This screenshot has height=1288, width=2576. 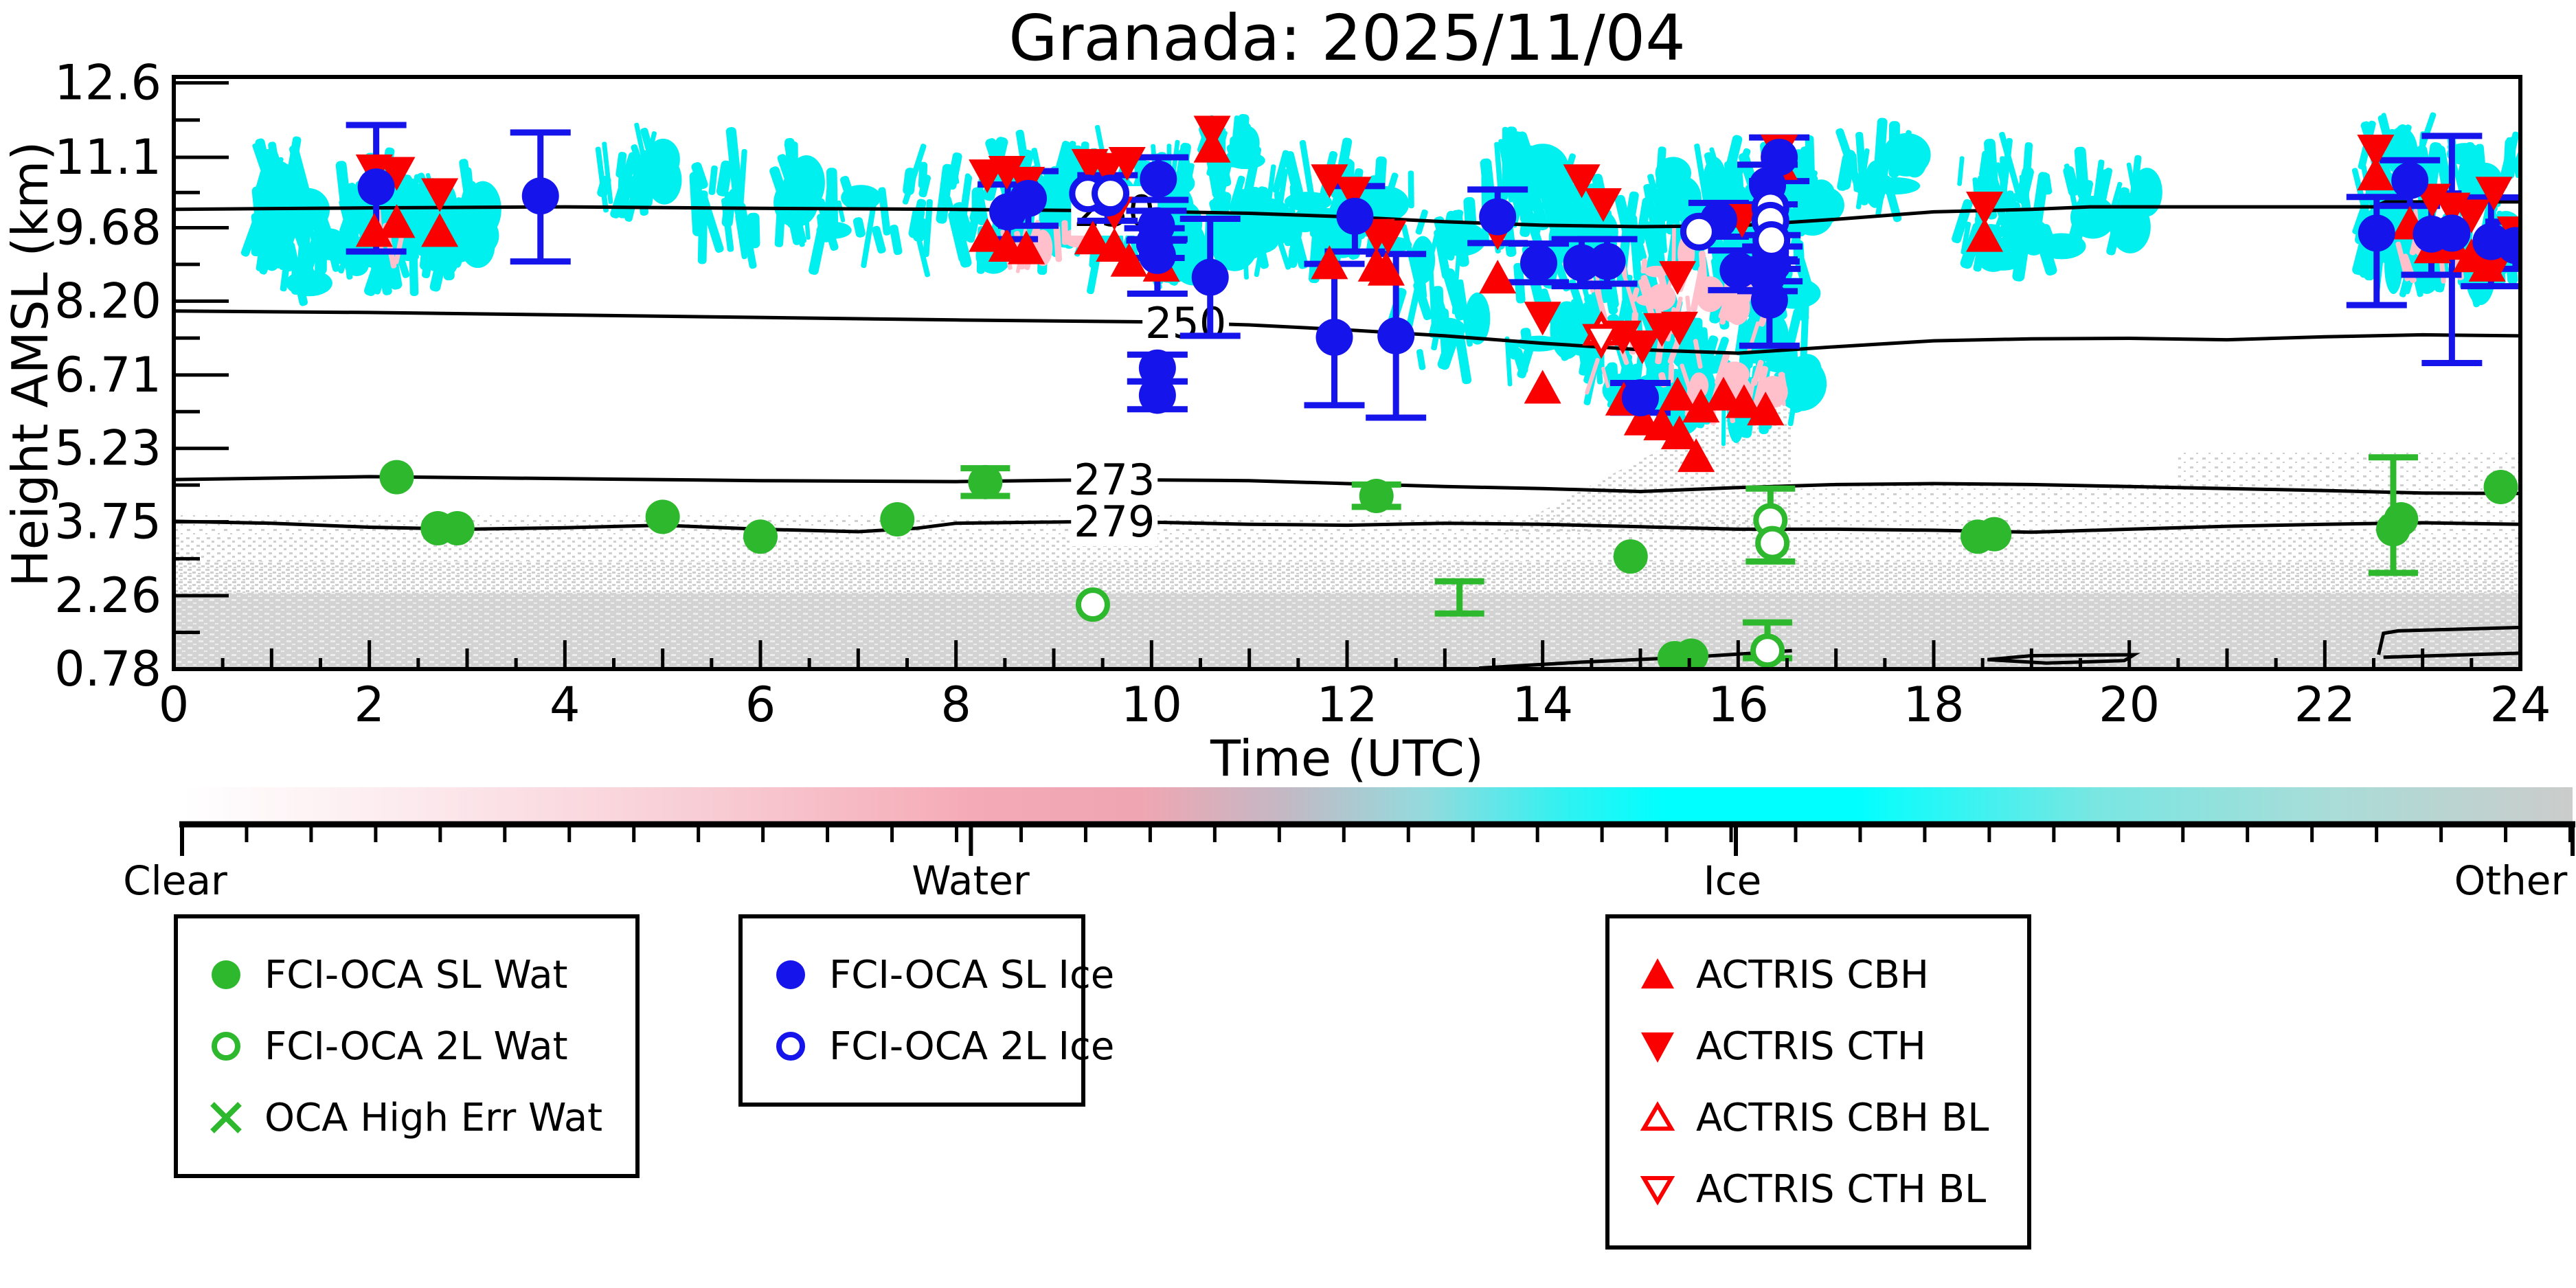 I want to click on x-tick-label: 4, so click(x=565, y=705).